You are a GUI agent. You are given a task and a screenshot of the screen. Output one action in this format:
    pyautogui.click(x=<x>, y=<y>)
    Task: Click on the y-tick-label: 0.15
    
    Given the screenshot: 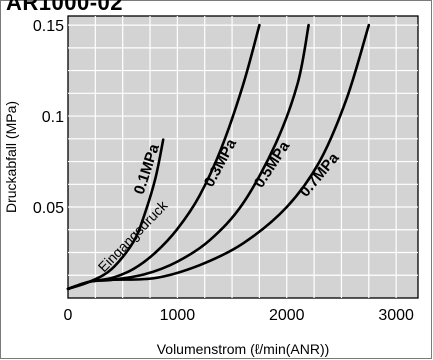 What is the action you would take?
    pyautogui.click(x=48, y=26)
    